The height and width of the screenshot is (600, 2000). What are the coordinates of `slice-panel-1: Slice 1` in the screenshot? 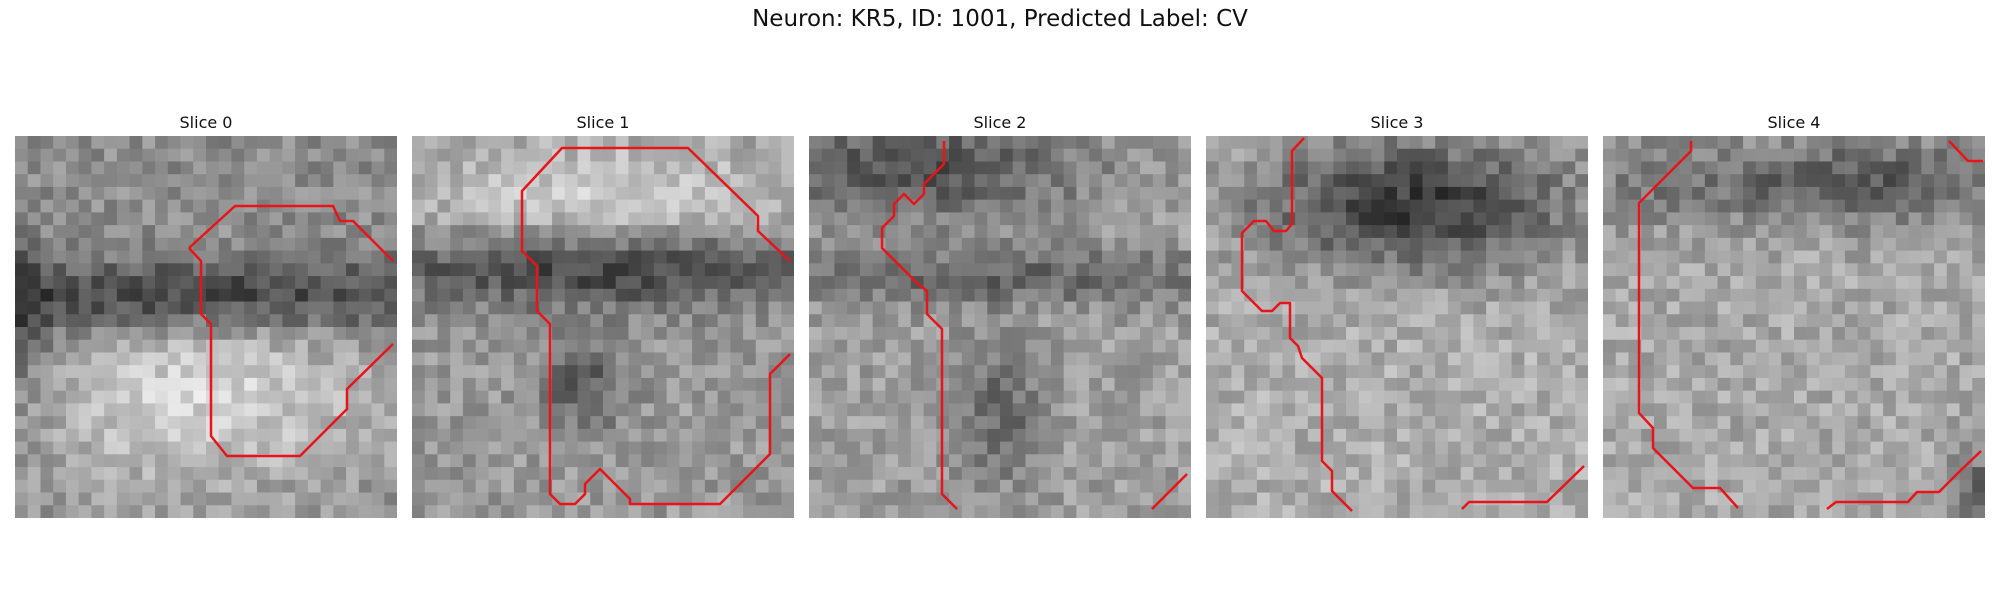 It's located at (603, 315).